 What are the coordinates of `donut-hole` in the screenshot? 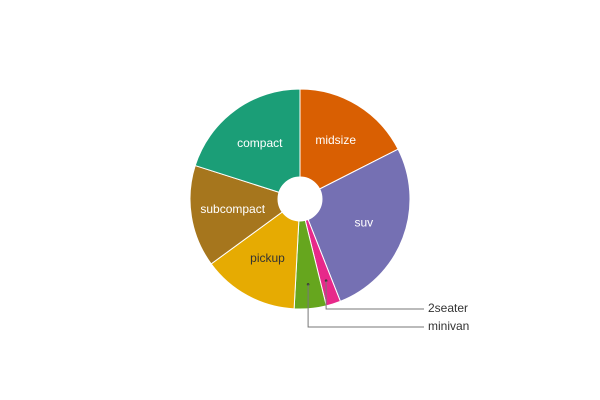 It's located at (300, 199).